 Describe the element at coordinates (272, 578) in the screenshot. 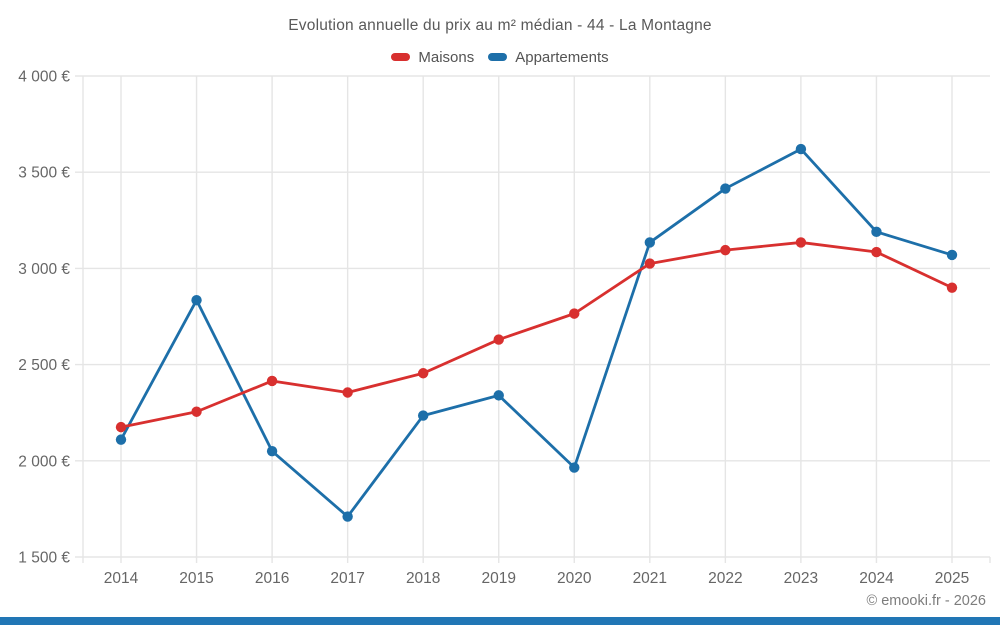

I see `x-tick-label: 2016` at that location.